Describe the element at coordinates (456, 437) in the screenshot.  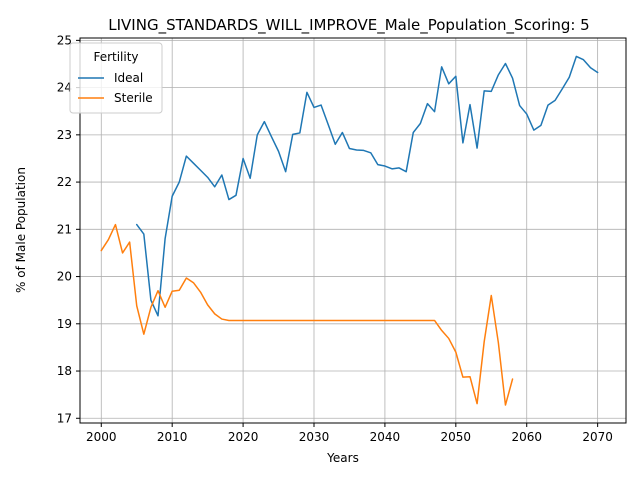
I see `x-tick-label: 2050` at that location.